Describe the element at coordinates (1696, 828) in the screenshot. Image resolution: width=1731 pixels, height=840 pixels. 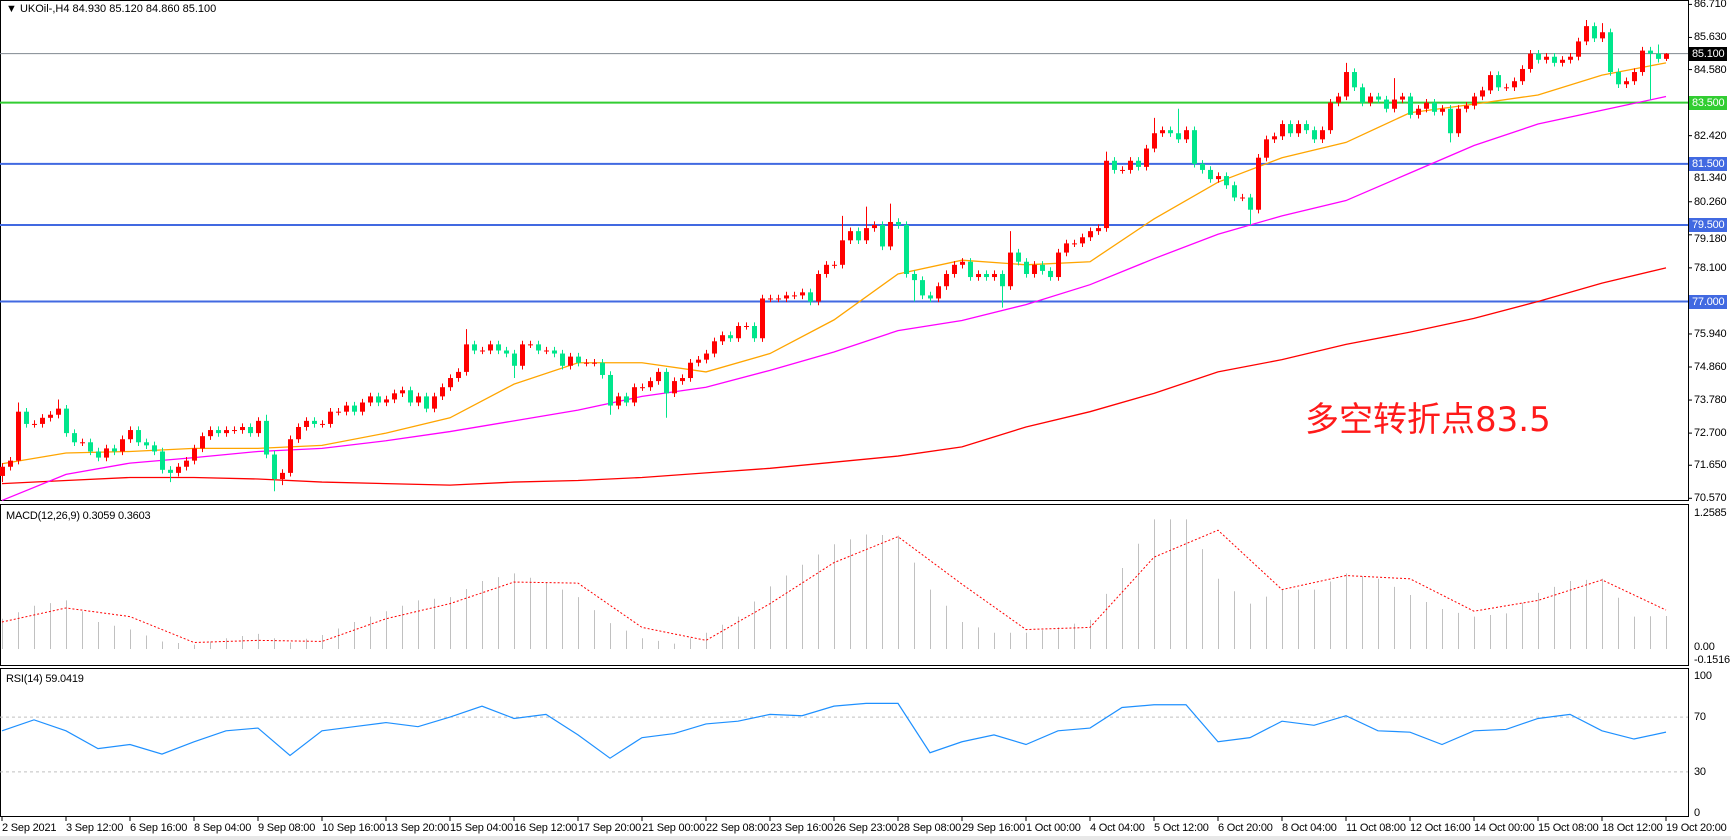
I see `time-axis-label: 19 Oct 20:00` at that location.